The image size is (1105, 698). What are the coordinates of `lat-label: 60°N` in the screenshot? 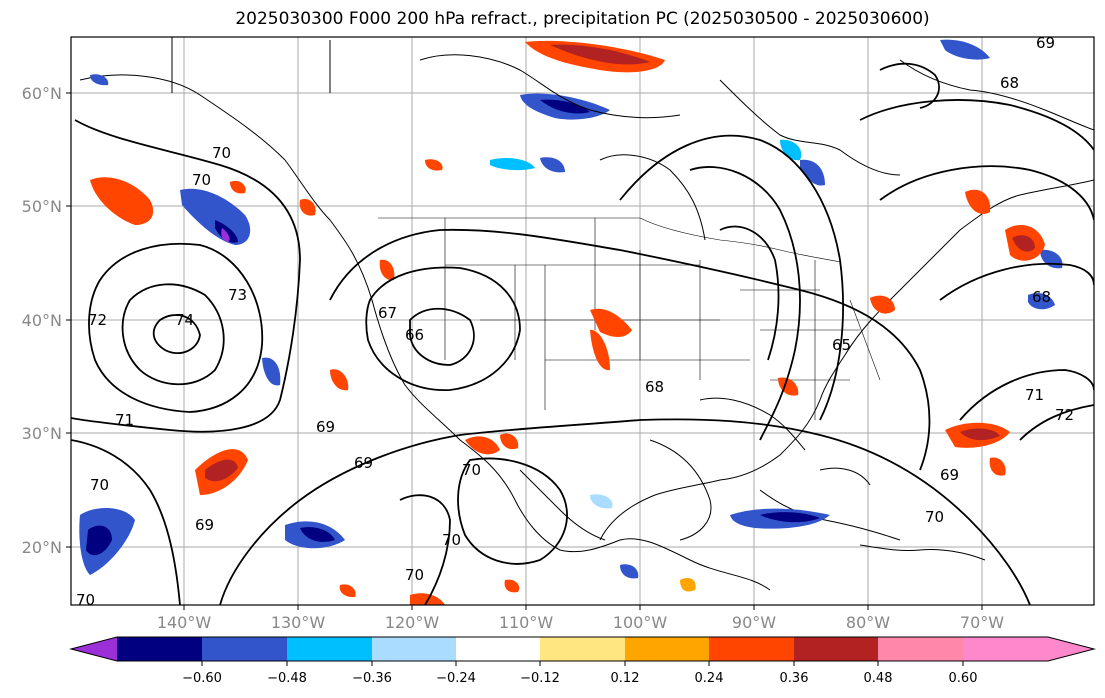 It's located at (42, 93).